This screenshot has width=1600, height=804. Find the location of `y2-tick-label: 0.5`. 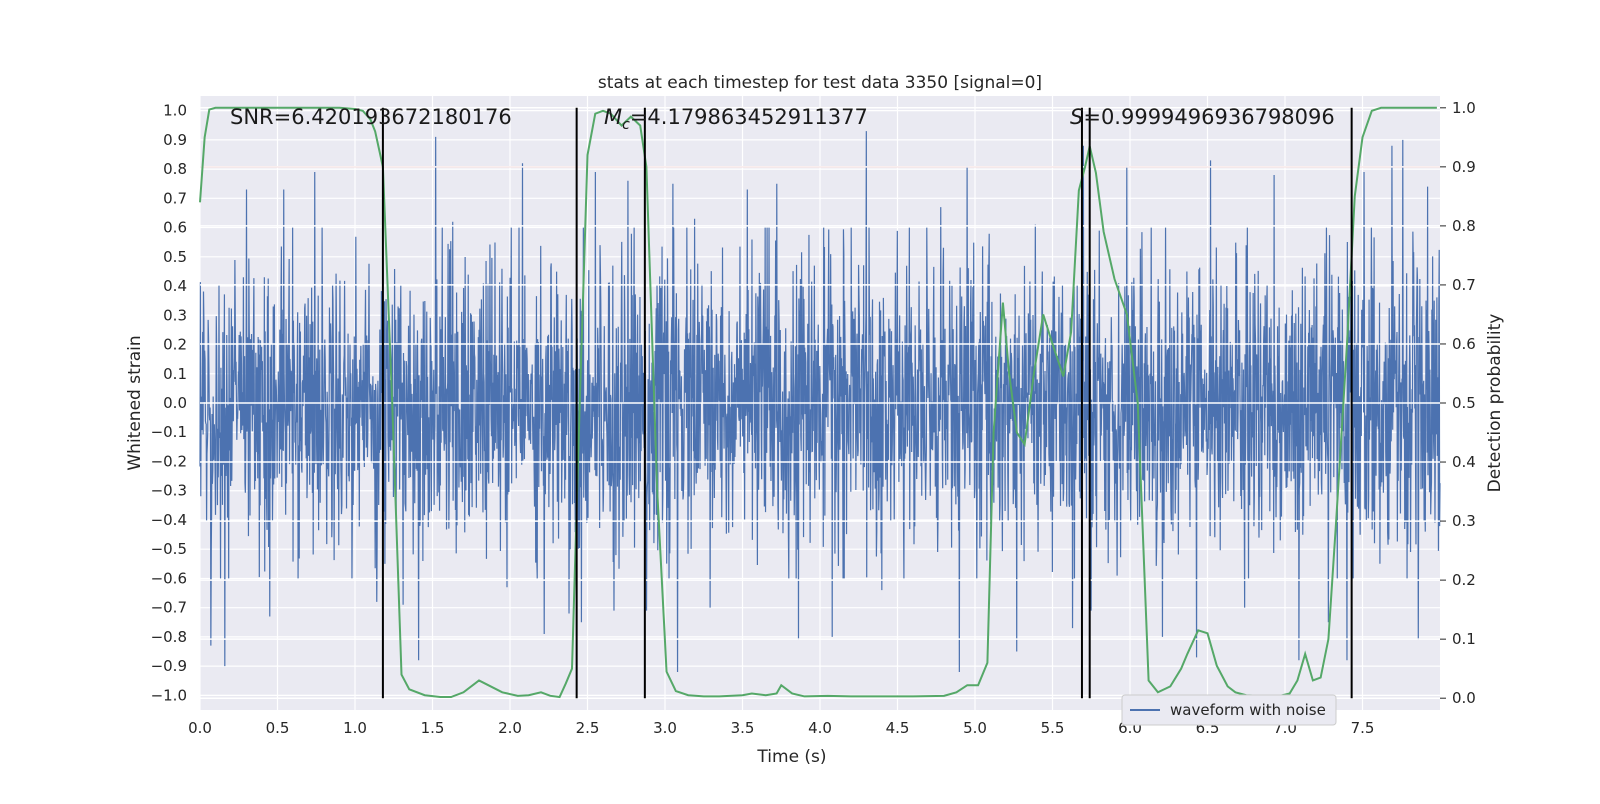

y2-tick-label: 0.5 is located at coordinates (1464, 403).